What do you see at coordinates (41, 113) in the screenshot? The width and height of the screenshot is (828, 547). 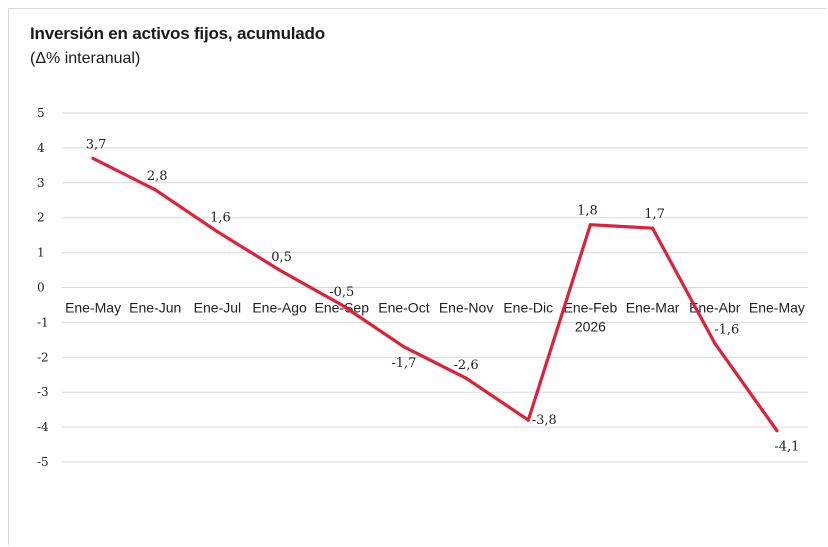 I see `y-tick-label: 5` at bounding box center [41, 113].